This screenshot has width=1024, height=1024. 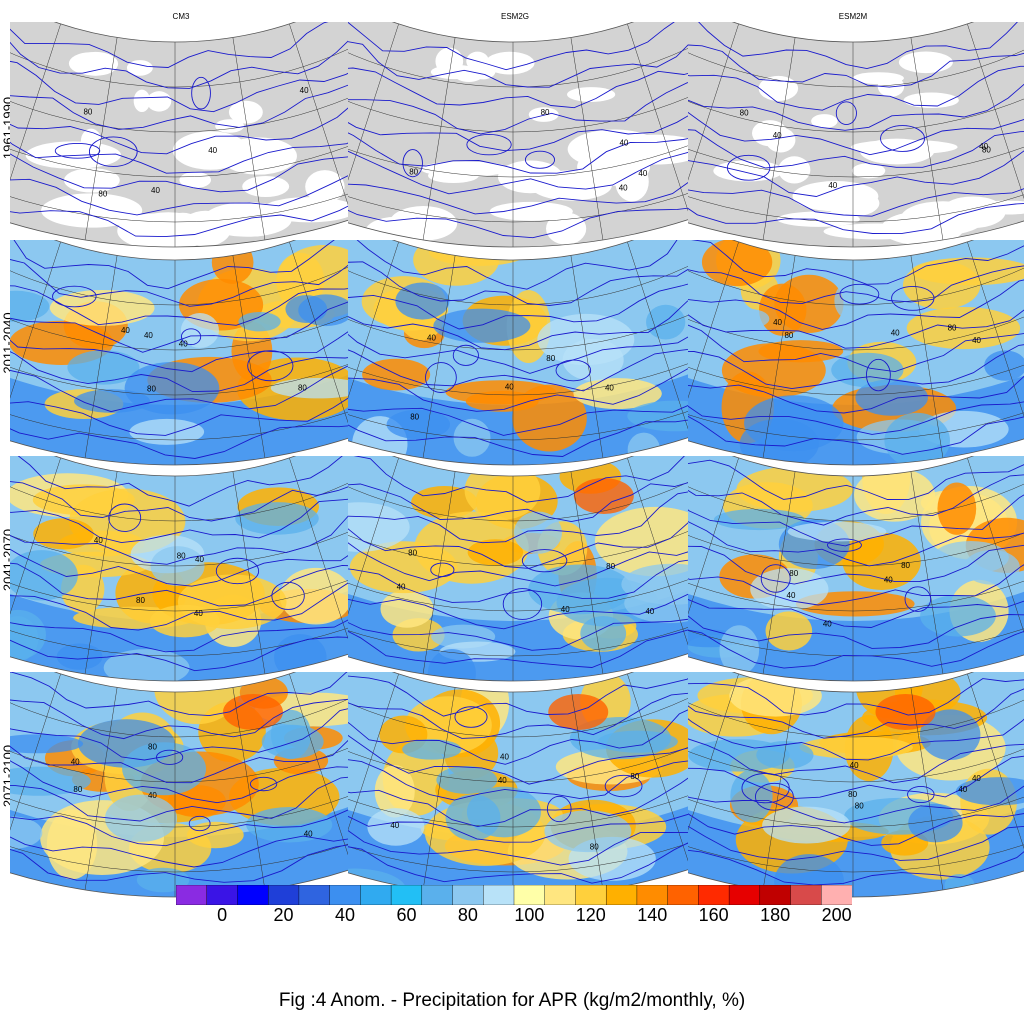 I want to click on colorbar-tick-label: 20, so click(x=283, y=915).